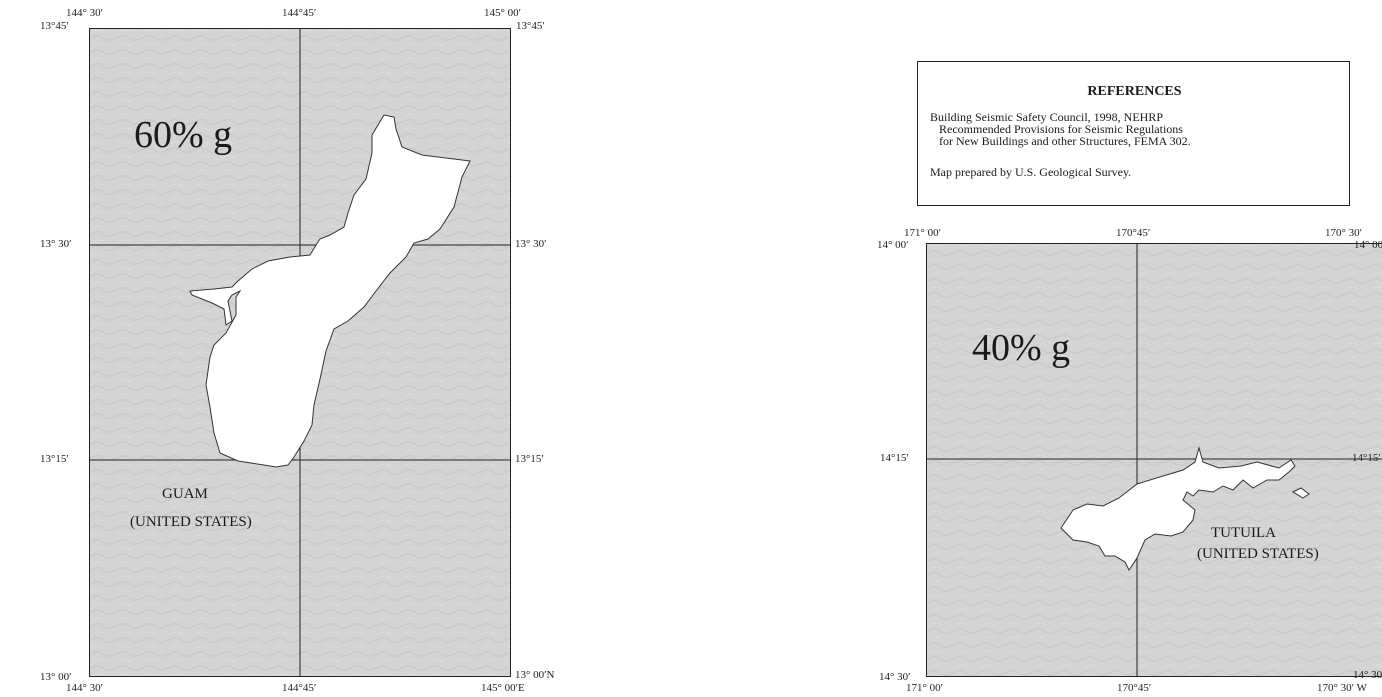  Describe the element at coordinates (1243, 533) in the screenshot. I see `tutuila-place-name: TUTUILA` at that location.